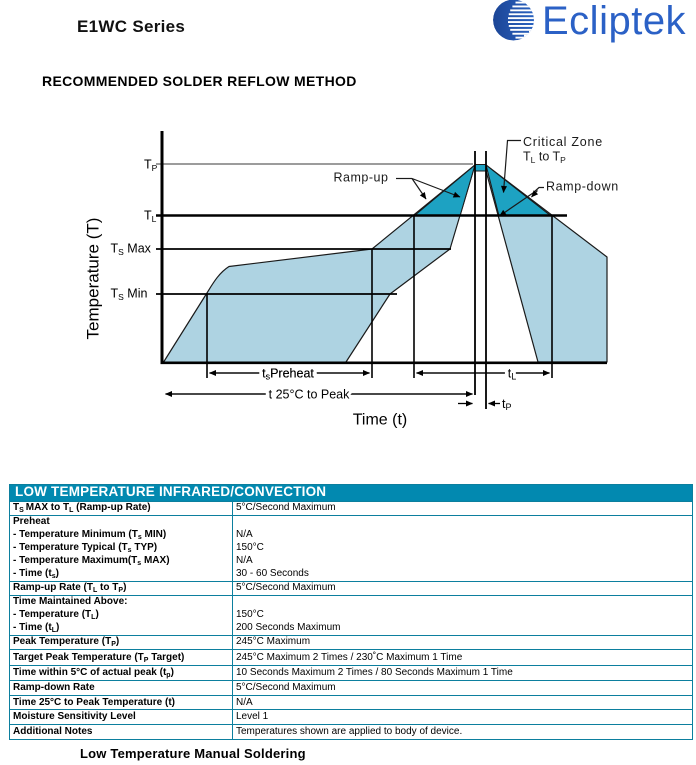 The image size is (696, 765). I want to click on svg-text: TS Min, so click(129, 295).